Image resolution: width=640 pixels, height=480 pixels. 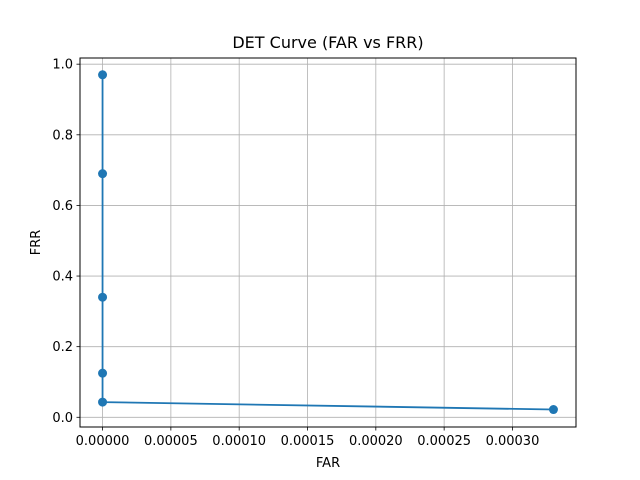 I want to click on x-tick-label: 0.00025, so click(x=444, y=441).